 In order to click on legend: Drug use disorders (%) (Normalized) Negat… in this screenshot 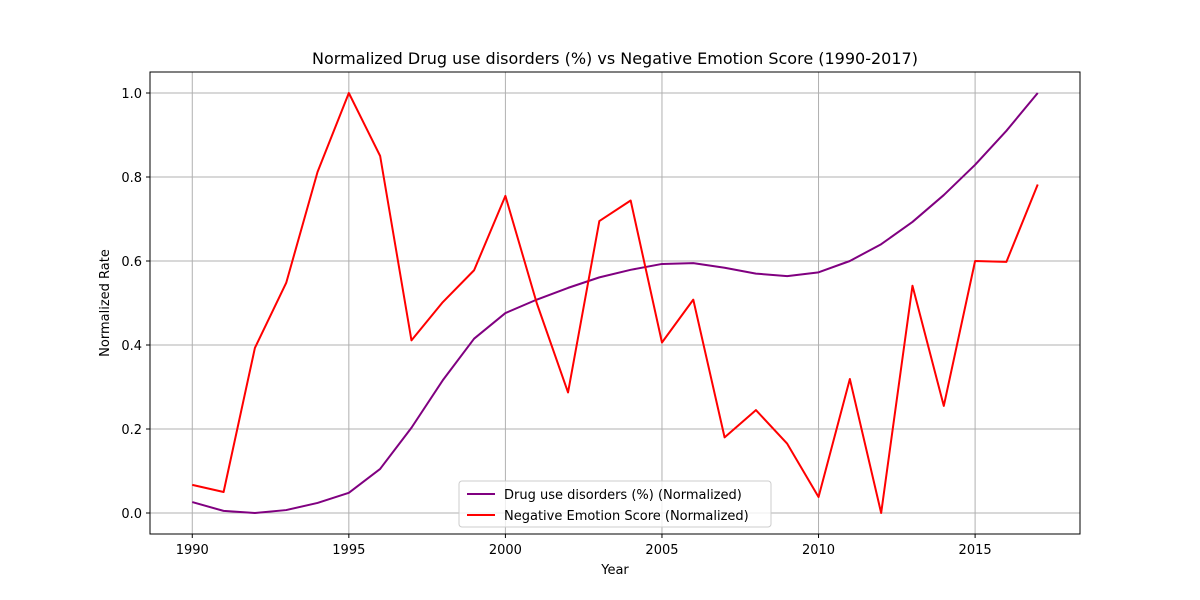, I will do `click(615, 504)`.